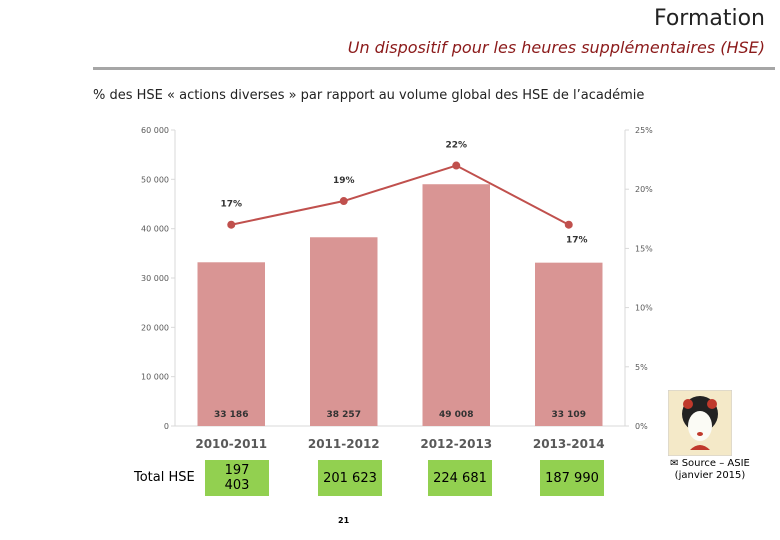  I want to click on source-date: (janvier 2015), so click(710, 475).